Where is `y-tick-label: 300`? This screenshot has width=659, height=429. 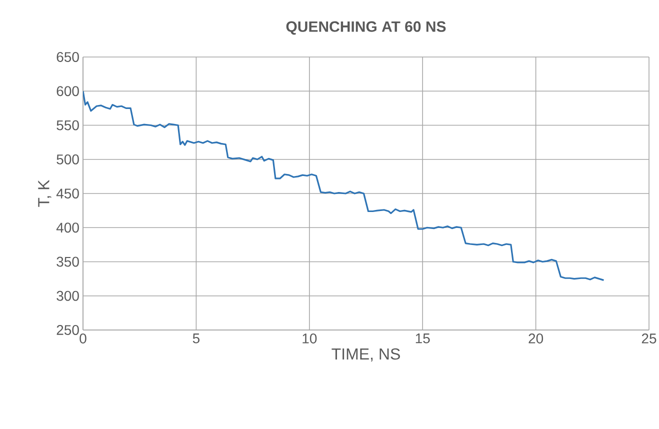
y-tick-label: 300 is located at coordinates (67, 295).